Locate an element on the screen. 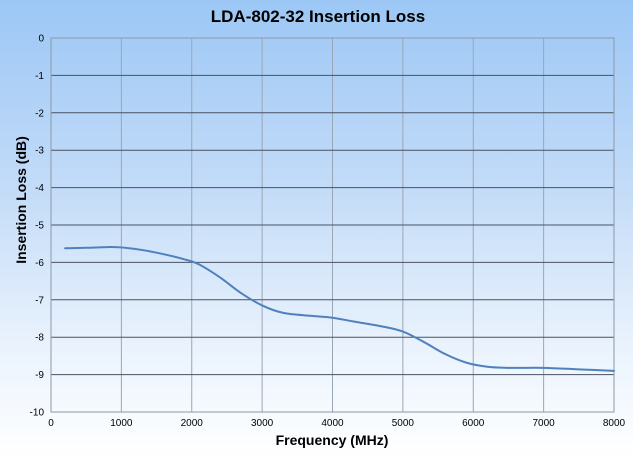  y-tick-label: -7 is located at coordinates (39, 300).